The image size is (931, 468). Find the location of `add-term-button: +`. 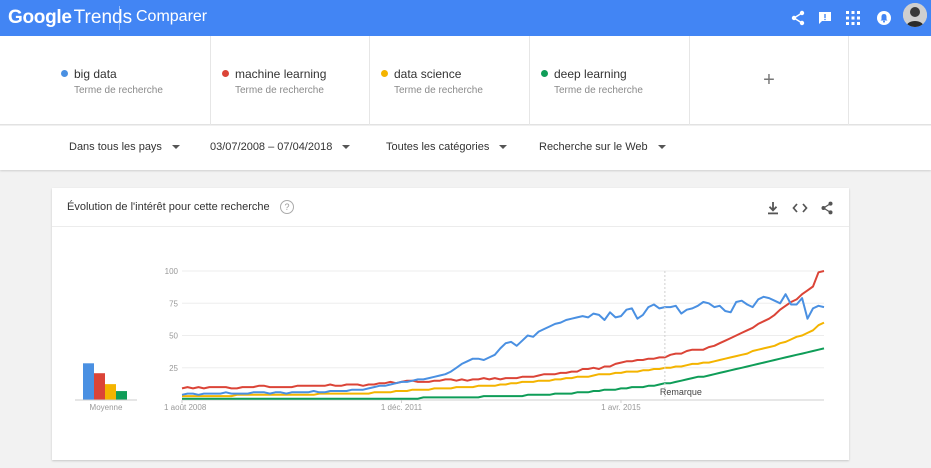

add-term-button: + is located at coordinates (769, 80).